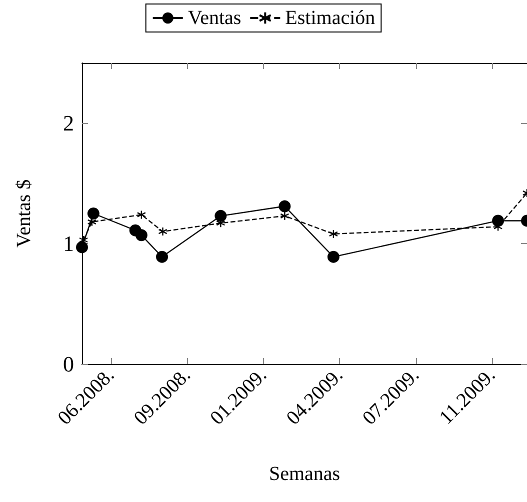  I want to click on y-tick-label: 2, so click(68, 123).